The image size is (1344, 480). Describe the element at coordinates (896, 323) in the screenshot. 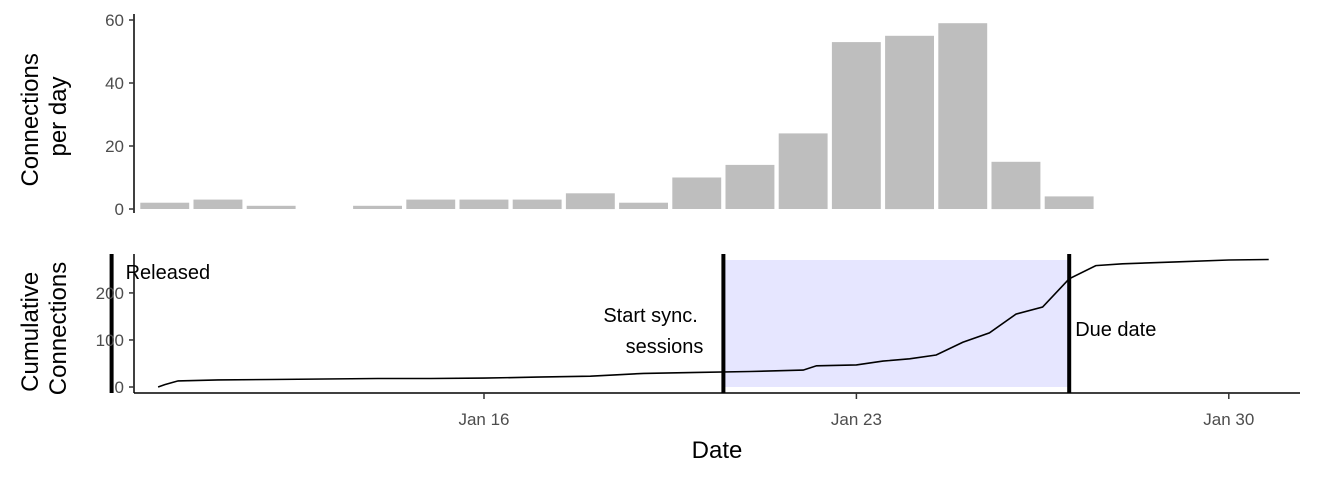

I see `sync-sessions-shaded-region` at that location.